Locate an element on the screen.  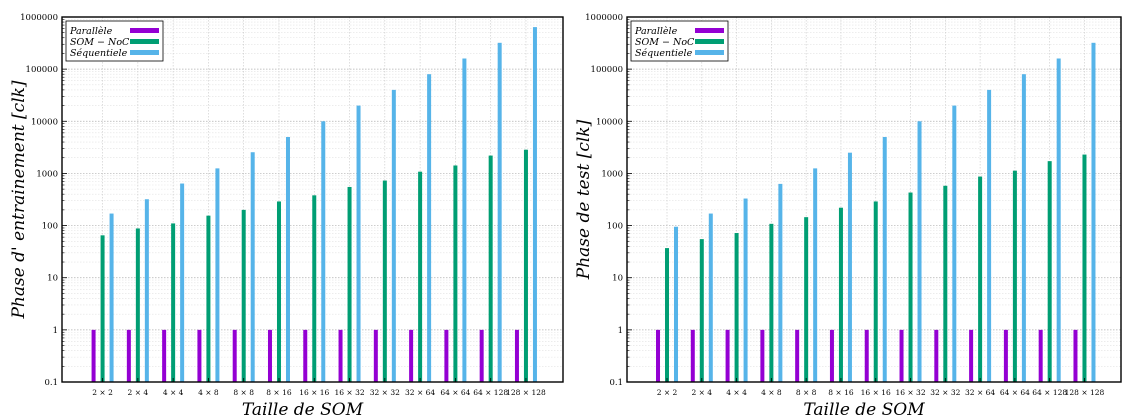
x-tick-label: 32 × 32 is located at coordinates (945, 392).